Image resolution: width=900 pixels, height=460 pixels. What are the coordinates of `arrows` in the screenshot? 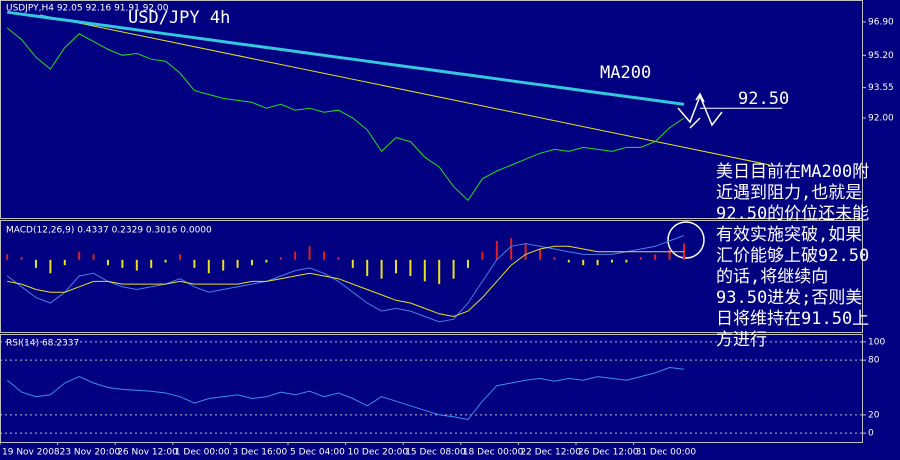 It's located at (695, 175).